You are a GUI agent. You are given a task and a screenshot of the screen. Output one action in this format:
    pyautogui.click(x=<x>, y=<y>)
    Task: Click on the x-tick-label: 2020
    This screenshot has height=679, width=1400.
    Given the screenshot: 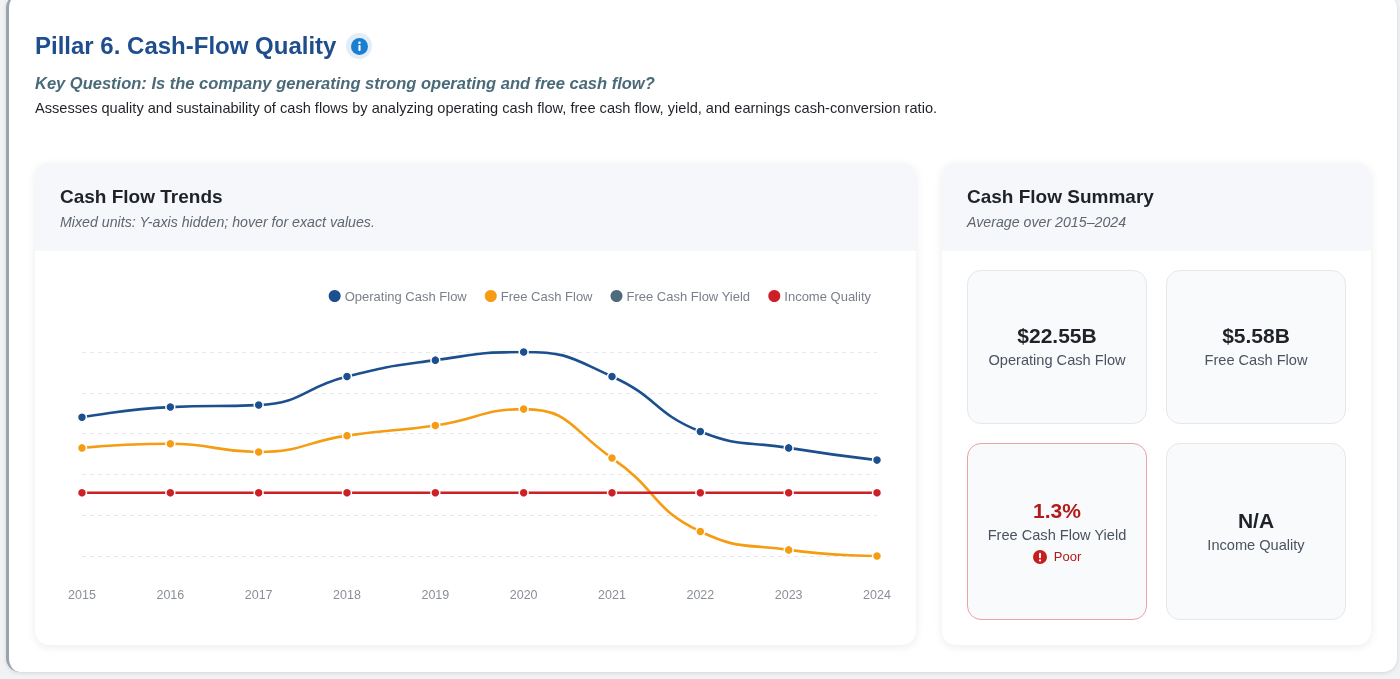 What is the action you would take?
    pyautogui.click(x=523, y=594)
    